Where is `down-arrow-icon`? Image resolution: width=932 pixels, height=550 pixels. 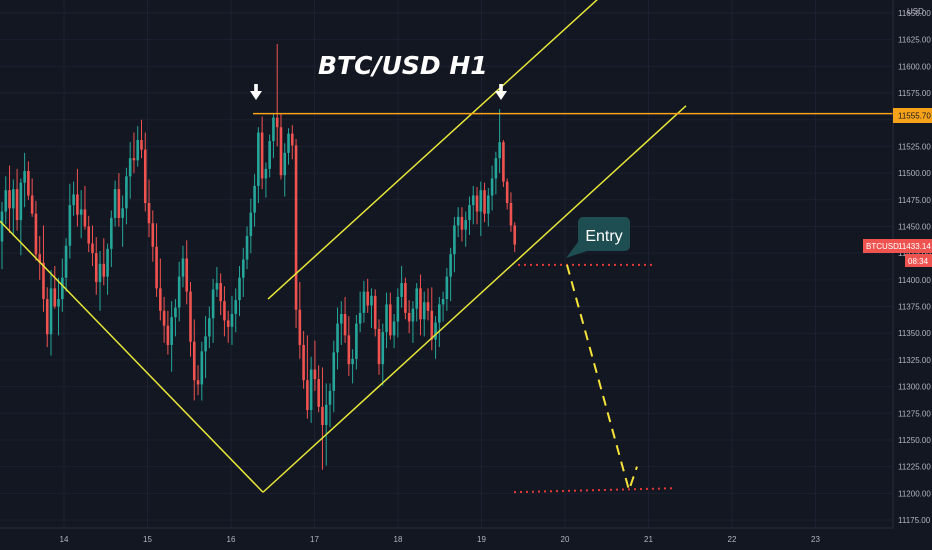 down-arrow-icon is located at coordinates (256, 92).